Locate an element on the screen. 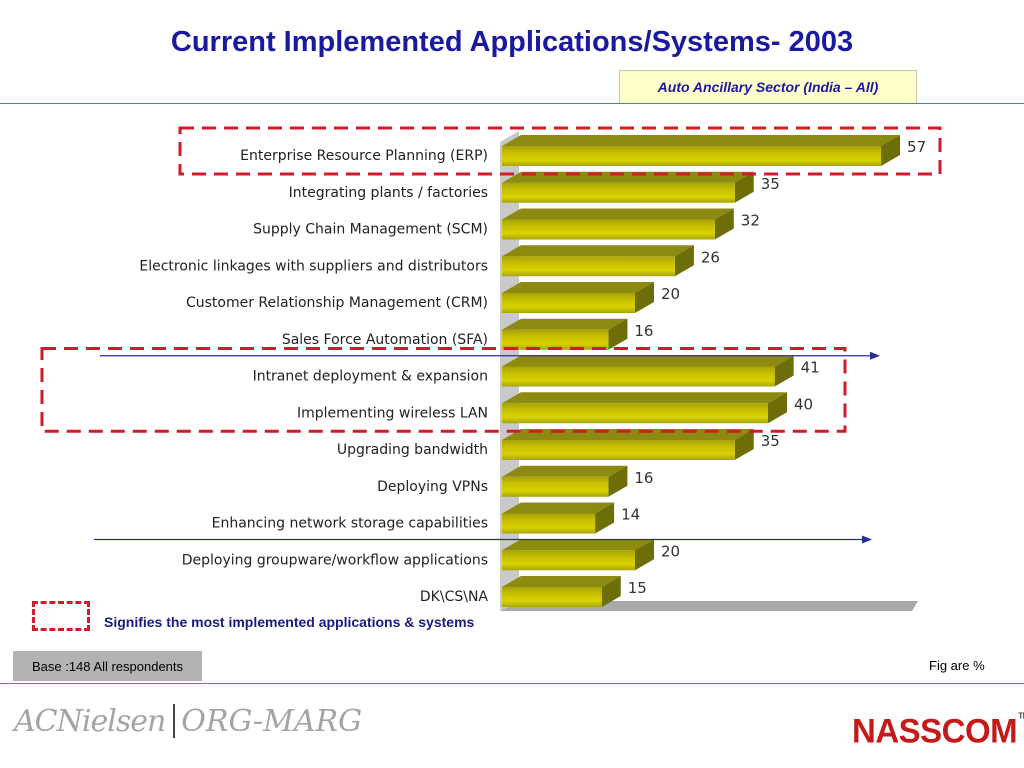  base-note-box: Base :148 All respondents is located at coordinates (107, 666).